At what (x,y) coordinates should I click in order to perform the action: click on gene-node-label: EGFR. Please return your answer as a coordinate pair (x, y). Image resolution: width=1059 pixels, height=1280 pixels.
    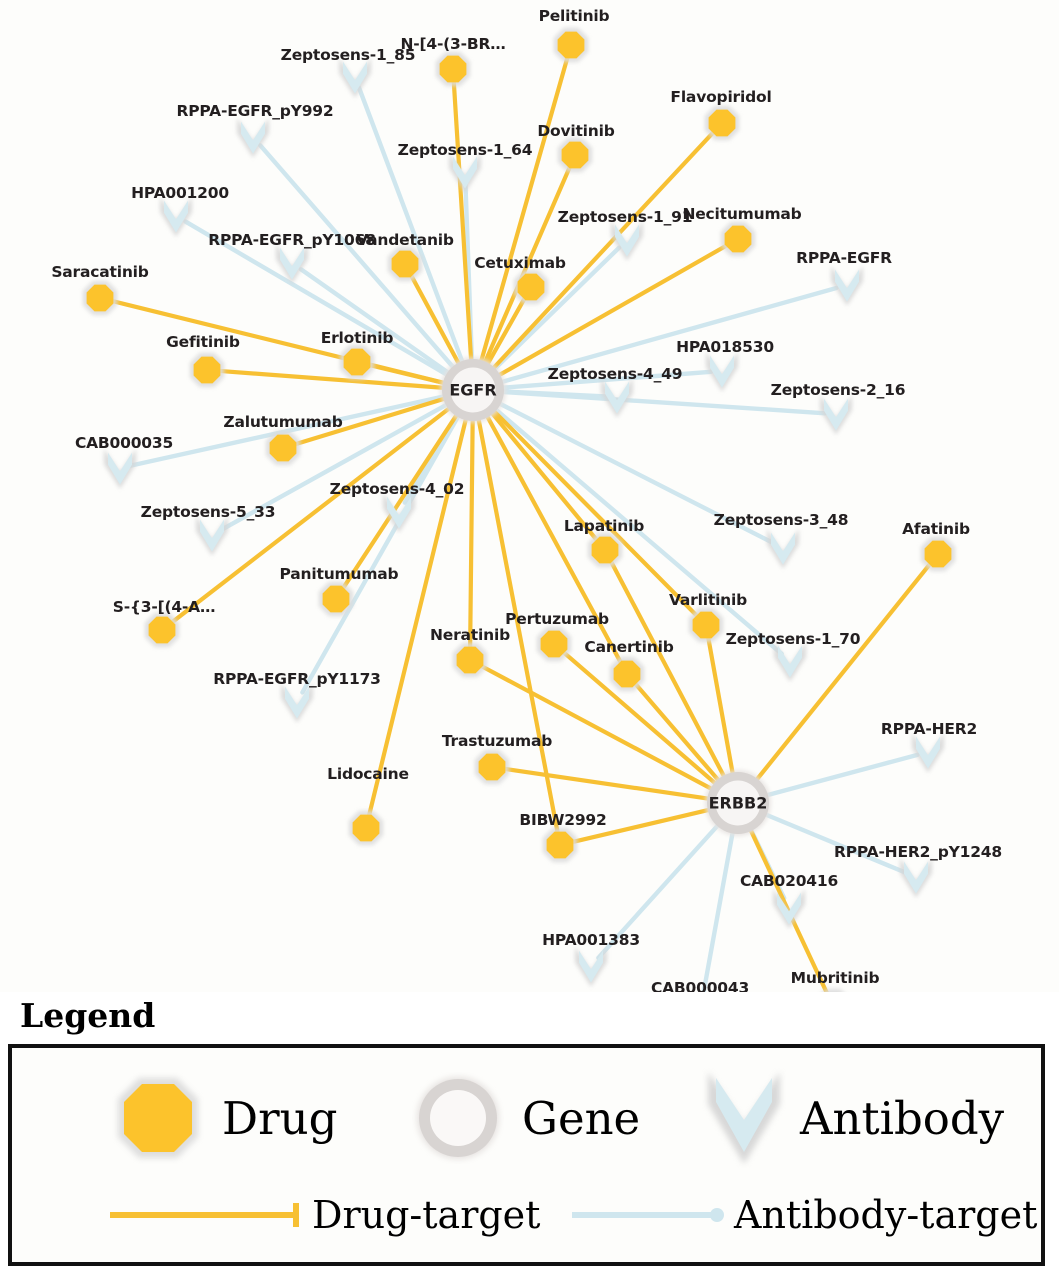
    Looking at the image, I should click on (473, 390).